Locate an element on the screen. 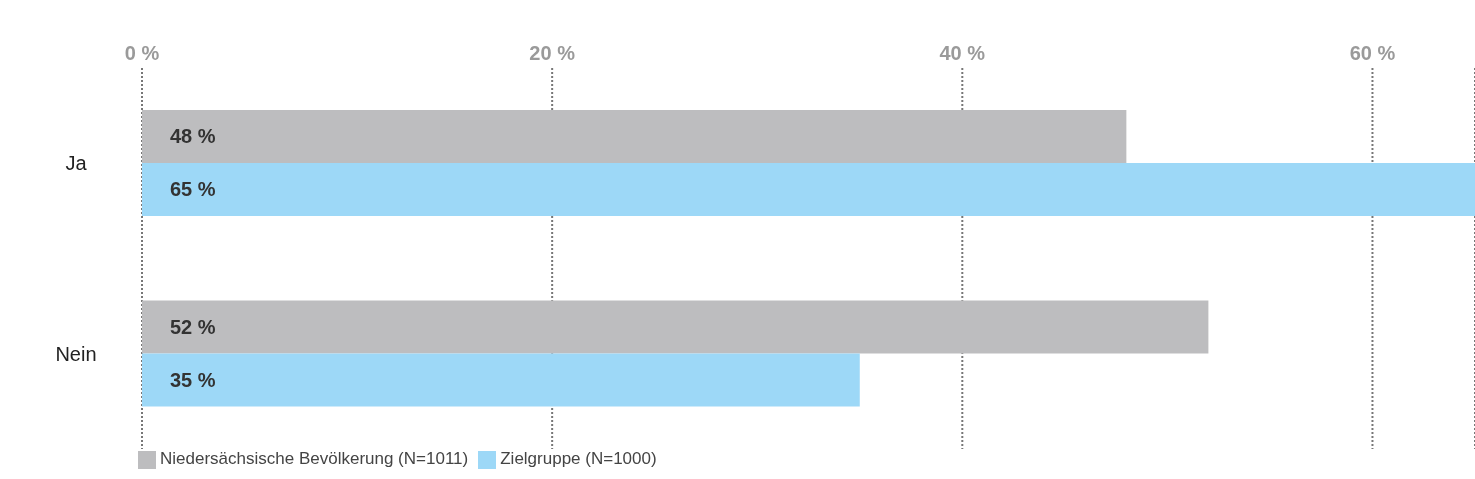 This screenshot has width=1475, height=479. x-tick-label: 0 % is located at coordinates (142, 53).